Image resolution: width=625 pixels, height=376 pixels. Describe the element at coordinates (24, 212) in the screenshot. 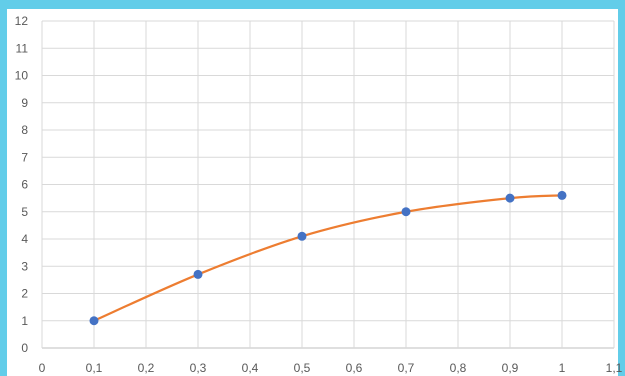

I see `y-tick-label: 5` at that location.